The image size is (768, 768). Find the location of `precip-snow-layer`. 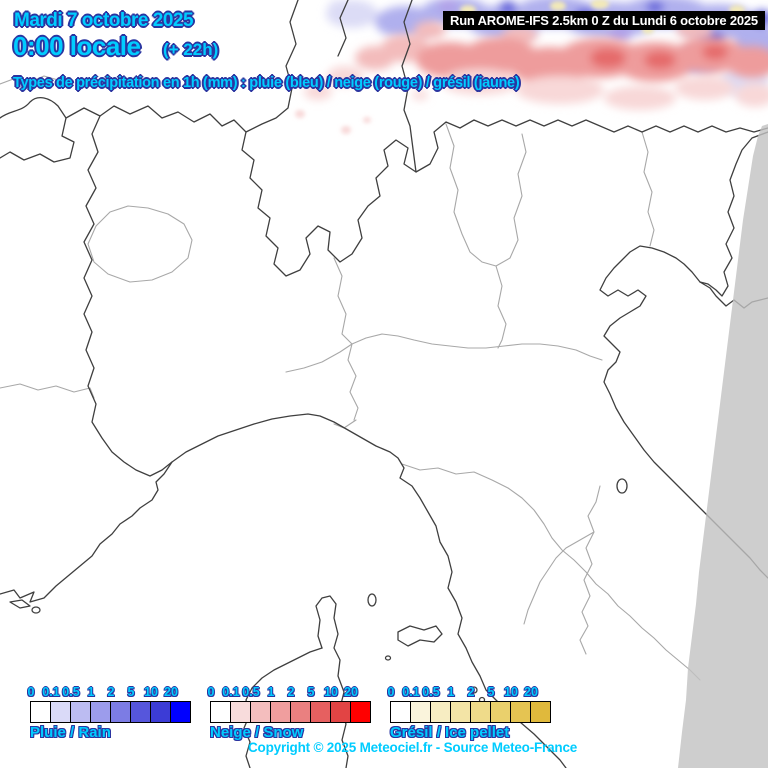

precip-snow-layer is located at coordinates (536, 65).